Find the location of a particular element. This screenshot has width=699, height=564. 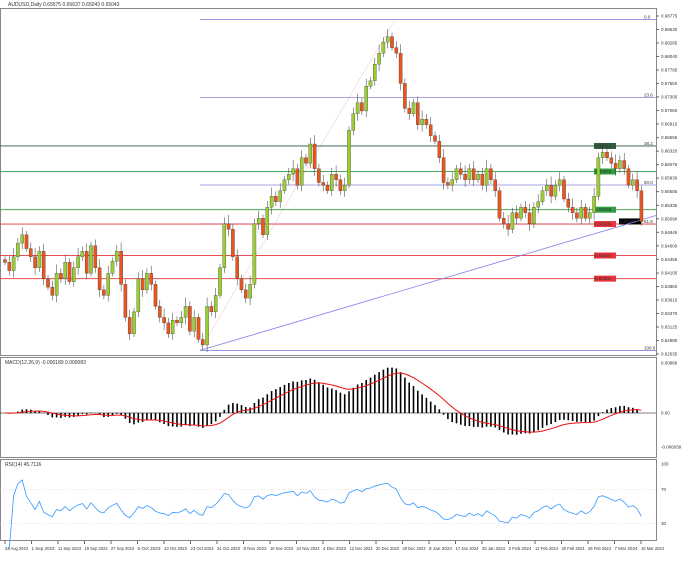

price-tick-label: 0.68285 is located at coordinates (669, 42).